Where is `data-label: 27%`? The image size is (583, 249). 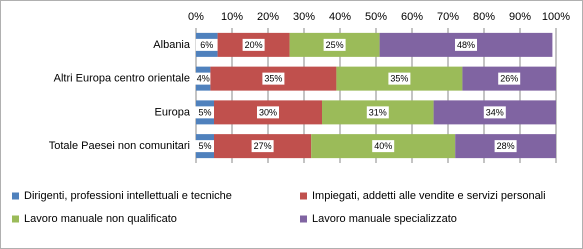 data-label: 27% is located at coordinates (263, 146).